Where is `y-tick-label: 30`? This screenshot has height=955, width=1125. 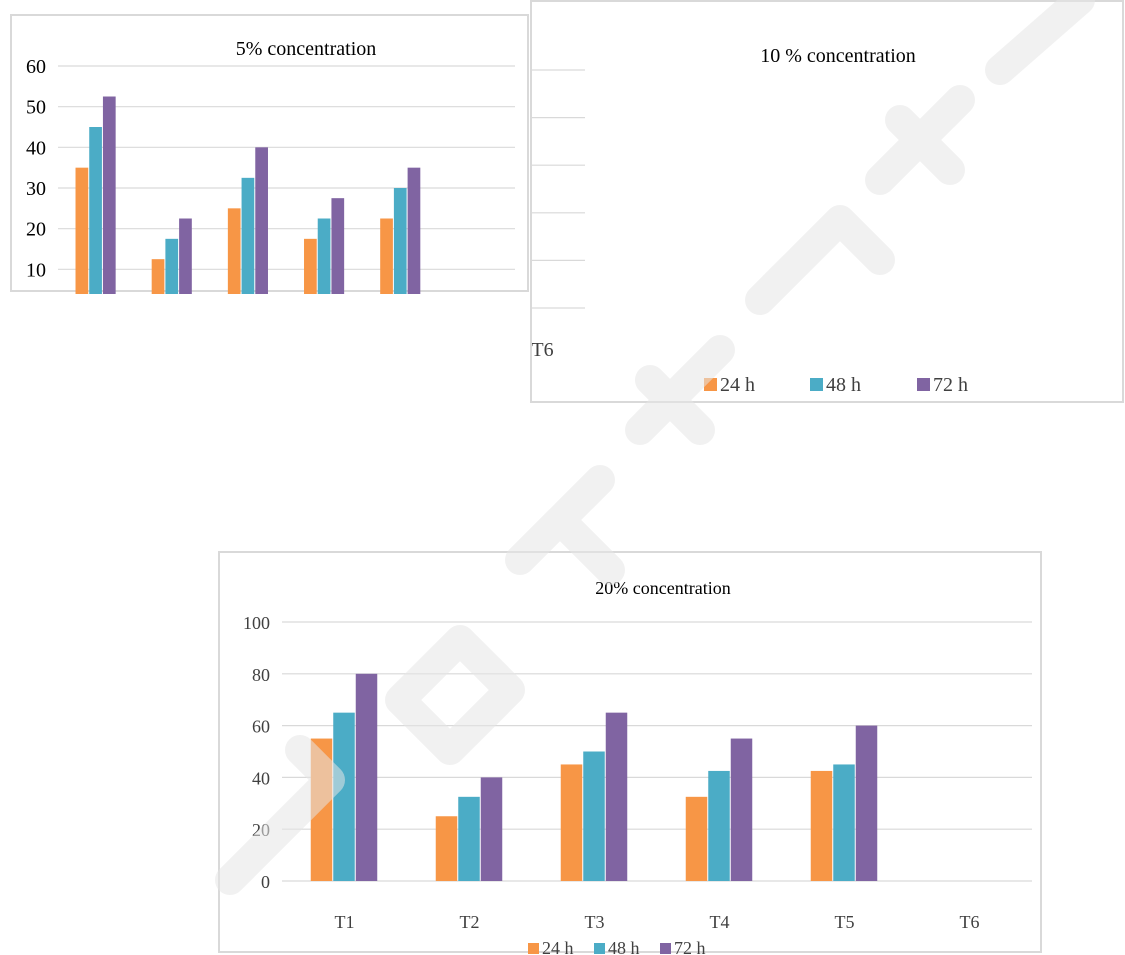
y-tick-label: 30 is located at coordinates (36, 189).